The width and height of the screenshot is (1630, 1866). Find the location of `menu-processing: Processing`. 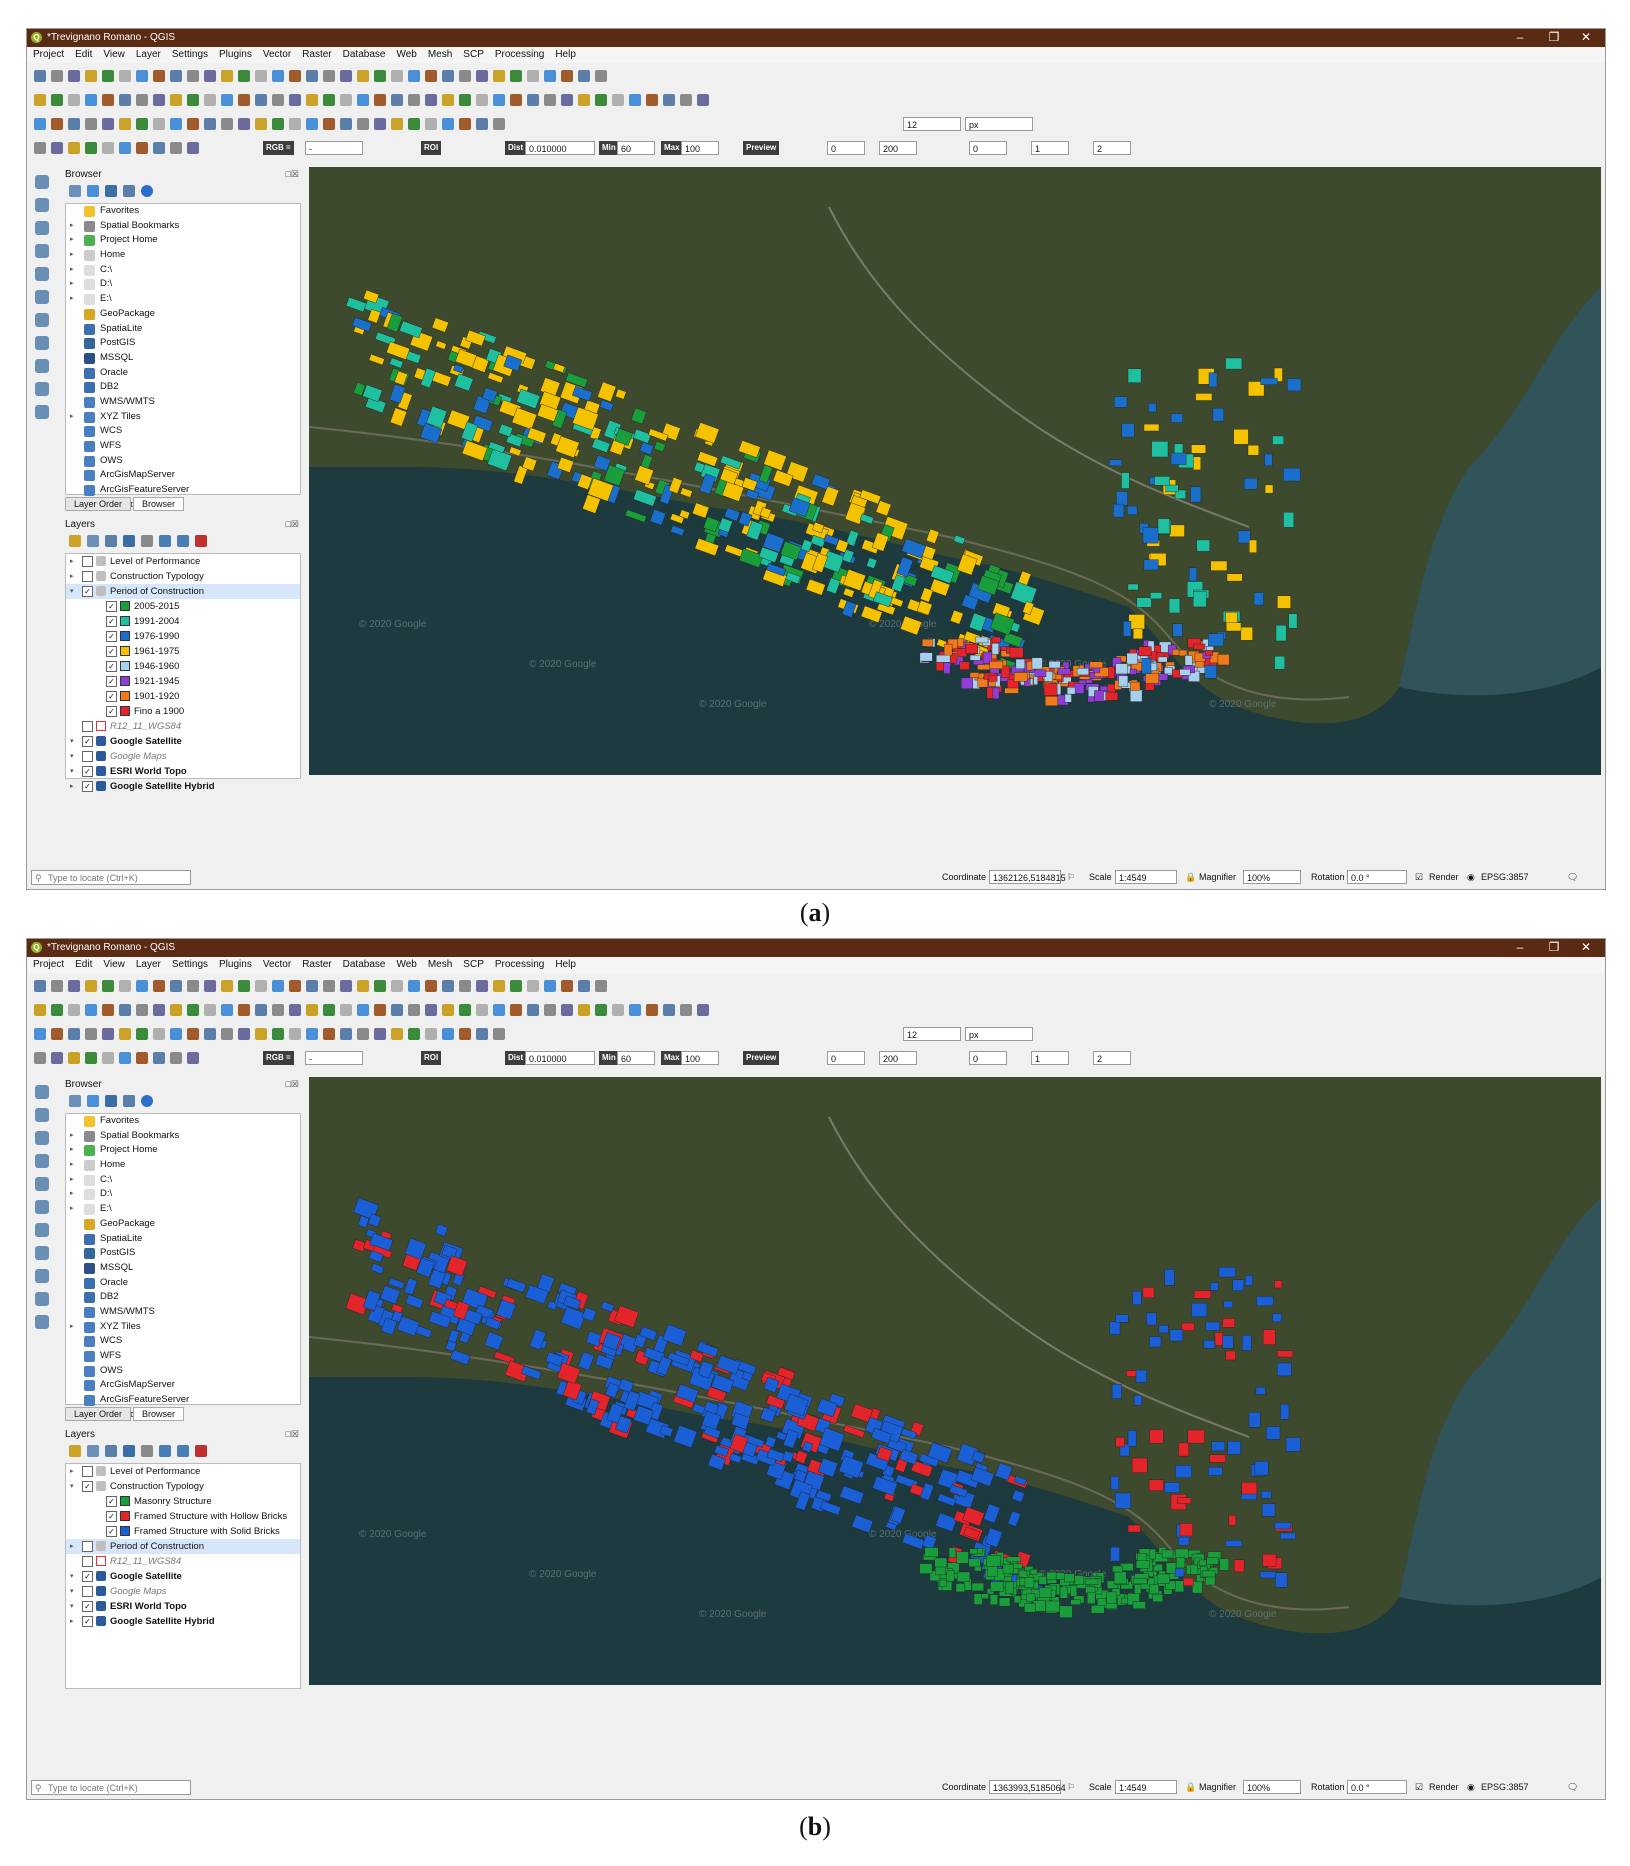

menu-processing: Processing is located at coordinates (519, 964).